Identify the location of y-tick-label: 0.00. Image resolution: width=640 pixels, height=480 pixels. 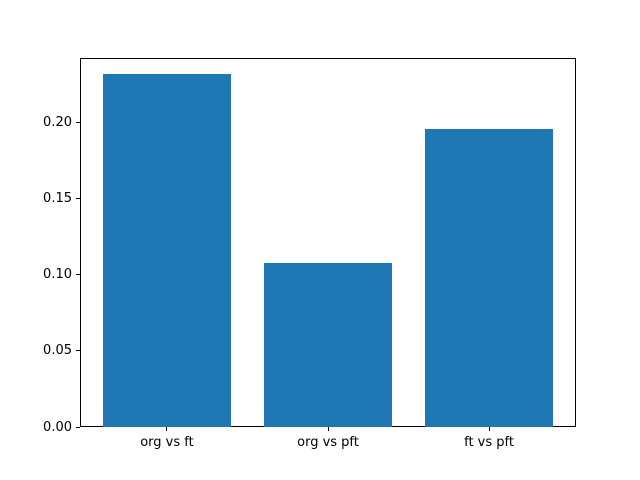
(57, 427).